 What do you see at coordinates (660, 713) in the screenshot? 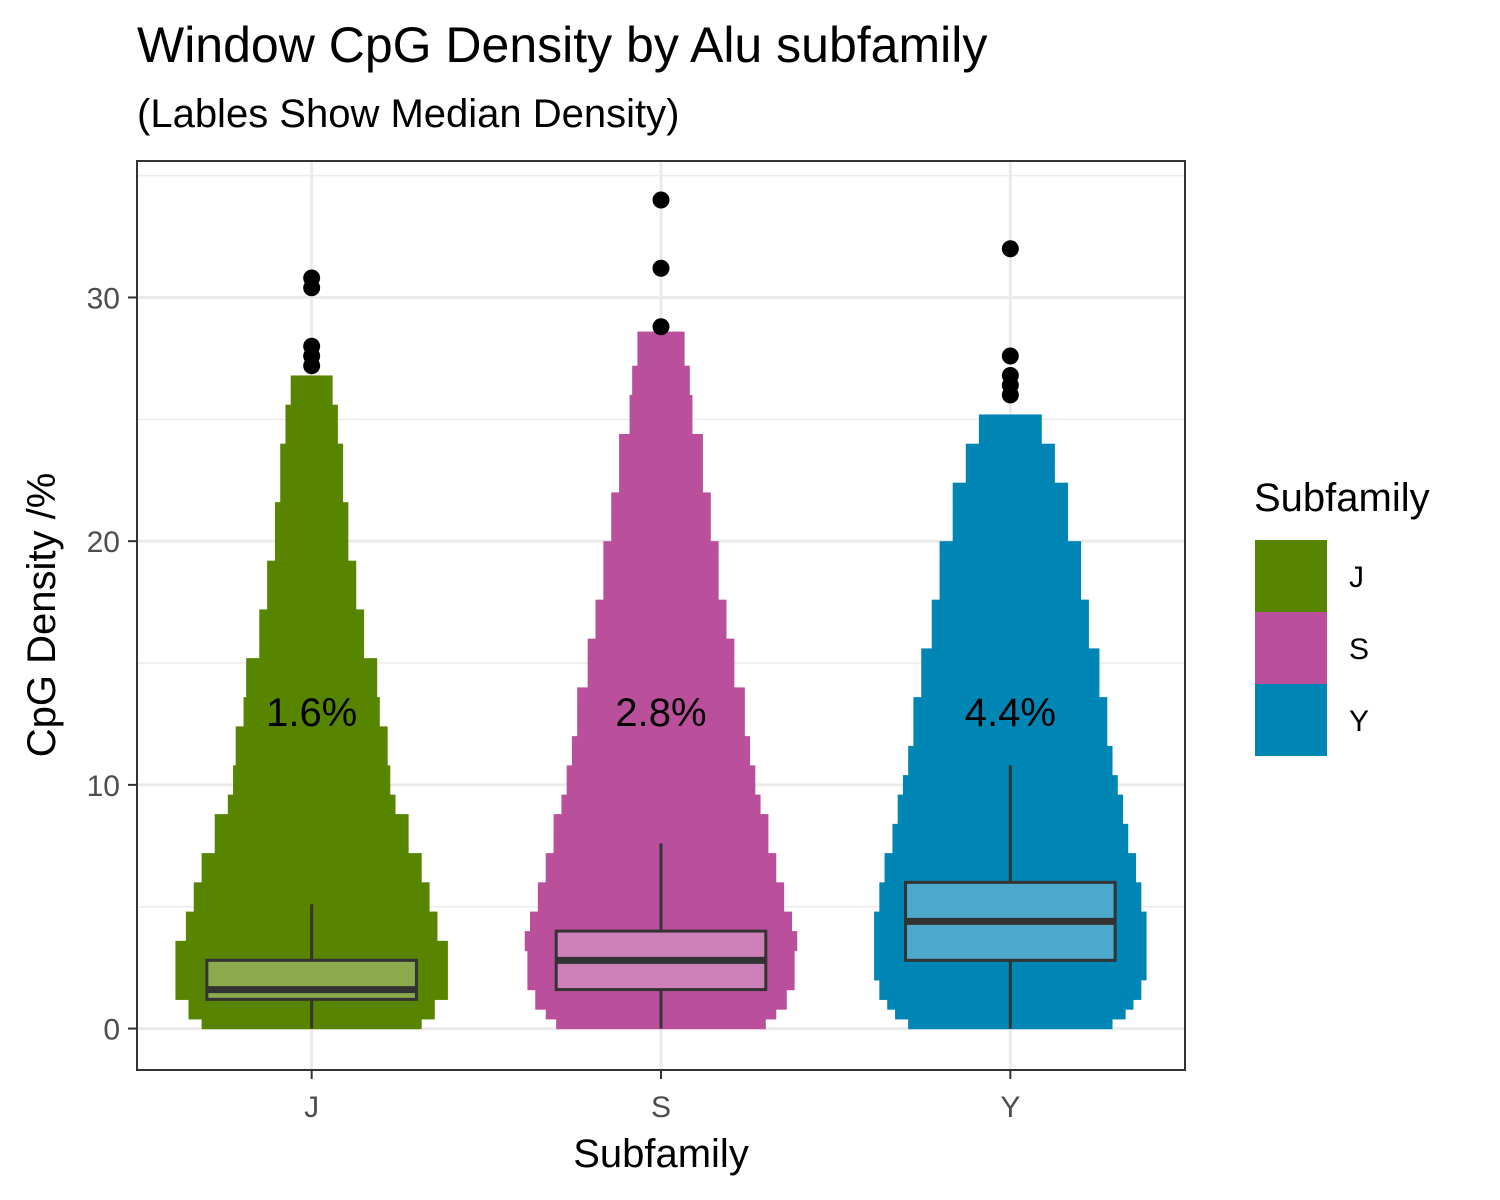
I see `median-label-S: 2.8%` at bounding box center [660, 713].